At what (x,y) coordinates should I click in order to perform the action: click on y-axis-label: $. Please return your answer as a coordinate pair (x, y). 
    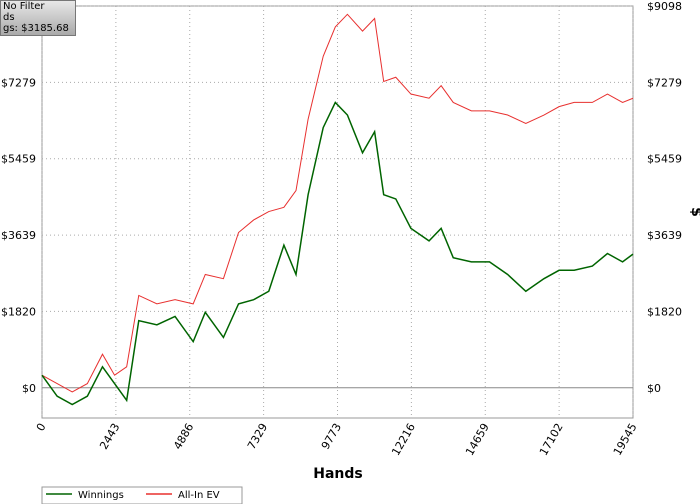
    Looking at the image, I should click on (694, 212).